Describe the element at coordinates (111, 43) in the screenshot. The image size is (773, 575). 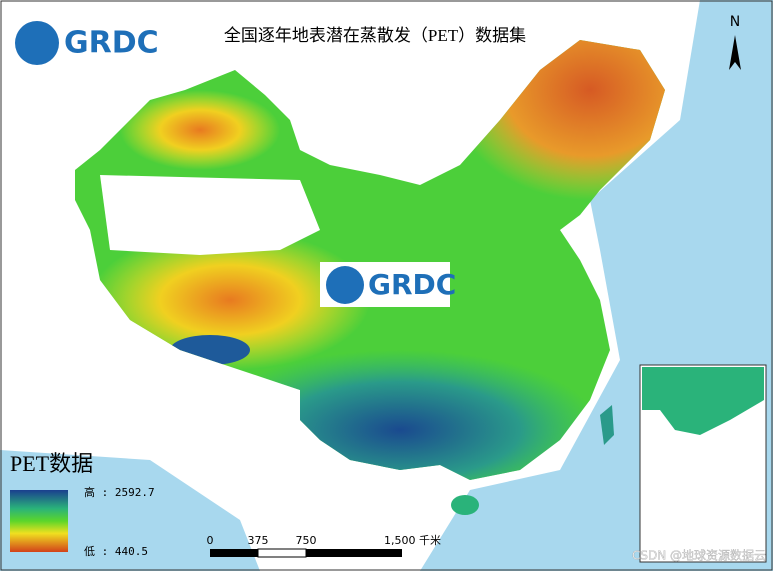
I see `logo-text: GRDC` at that location.